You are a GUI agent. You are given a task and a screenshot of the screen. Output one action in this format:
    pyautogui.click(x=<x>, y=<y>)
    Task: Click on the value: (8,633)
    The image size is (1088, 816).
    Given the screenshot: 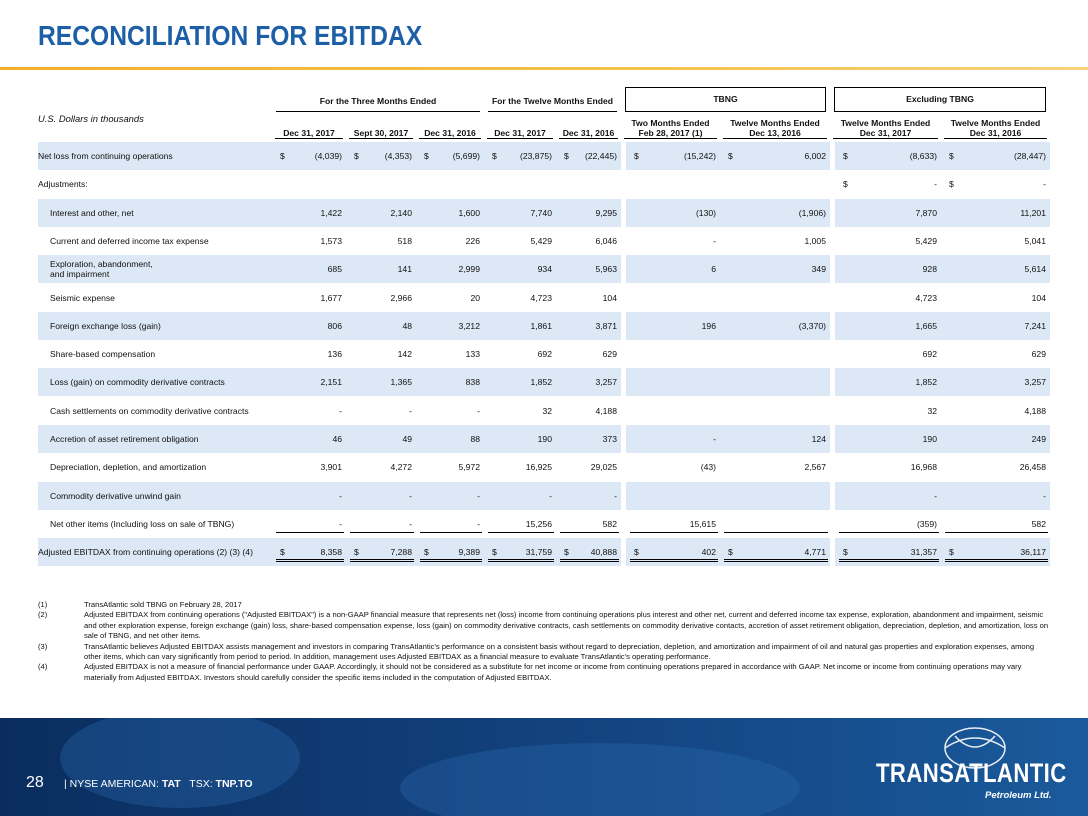 What is the action you would take?
    pyautogui.click(x=923, y=156)
    